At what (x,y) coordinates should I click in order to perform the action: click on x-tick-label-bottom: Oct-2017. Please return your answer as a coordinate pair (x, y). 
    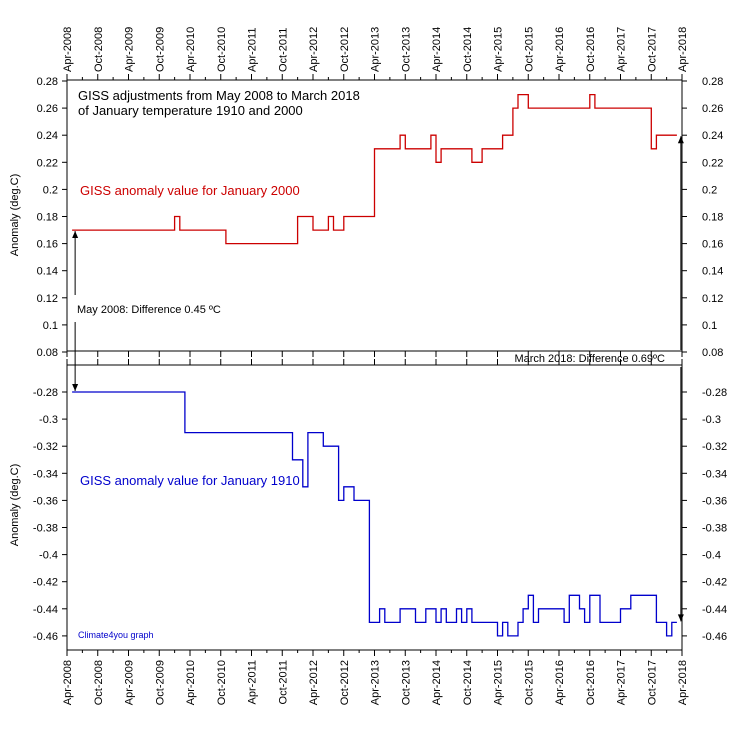
    Looking at the image, I should click on (652, 682).